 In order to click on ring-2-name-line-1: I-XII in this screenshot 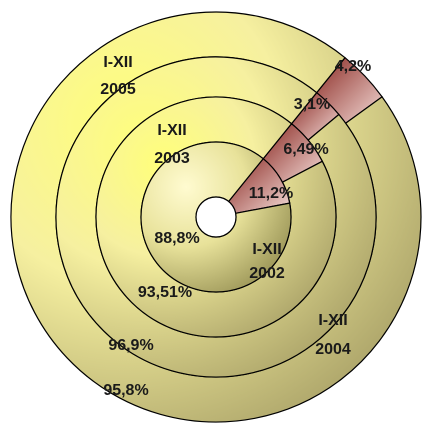, I will do `click(171, 130)`.